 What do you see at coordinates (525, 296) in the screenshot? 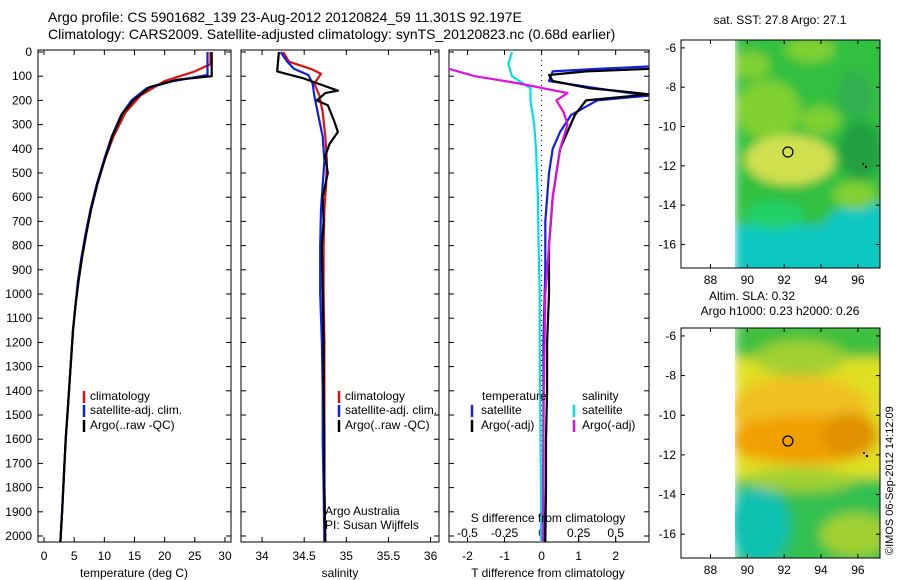
I see `series-line-salinity-satellite` at bounding box center [525, 296].